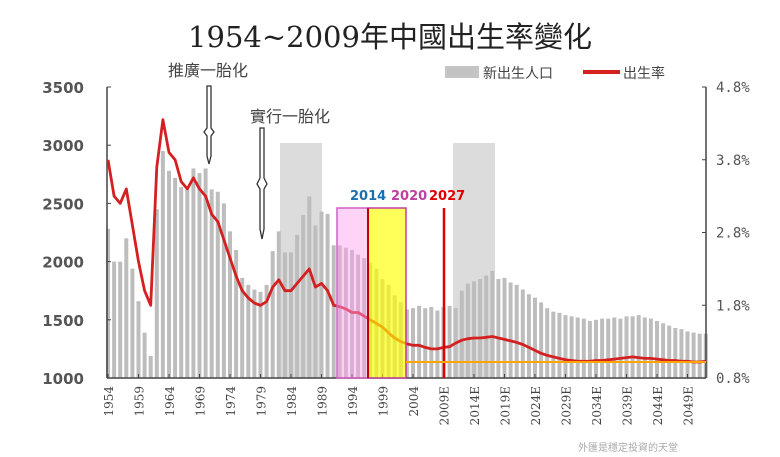  What do you see at coordinates (462, 72) in the screenshot?
I see `legend-swatch-births` at bounding box center [462, 72].